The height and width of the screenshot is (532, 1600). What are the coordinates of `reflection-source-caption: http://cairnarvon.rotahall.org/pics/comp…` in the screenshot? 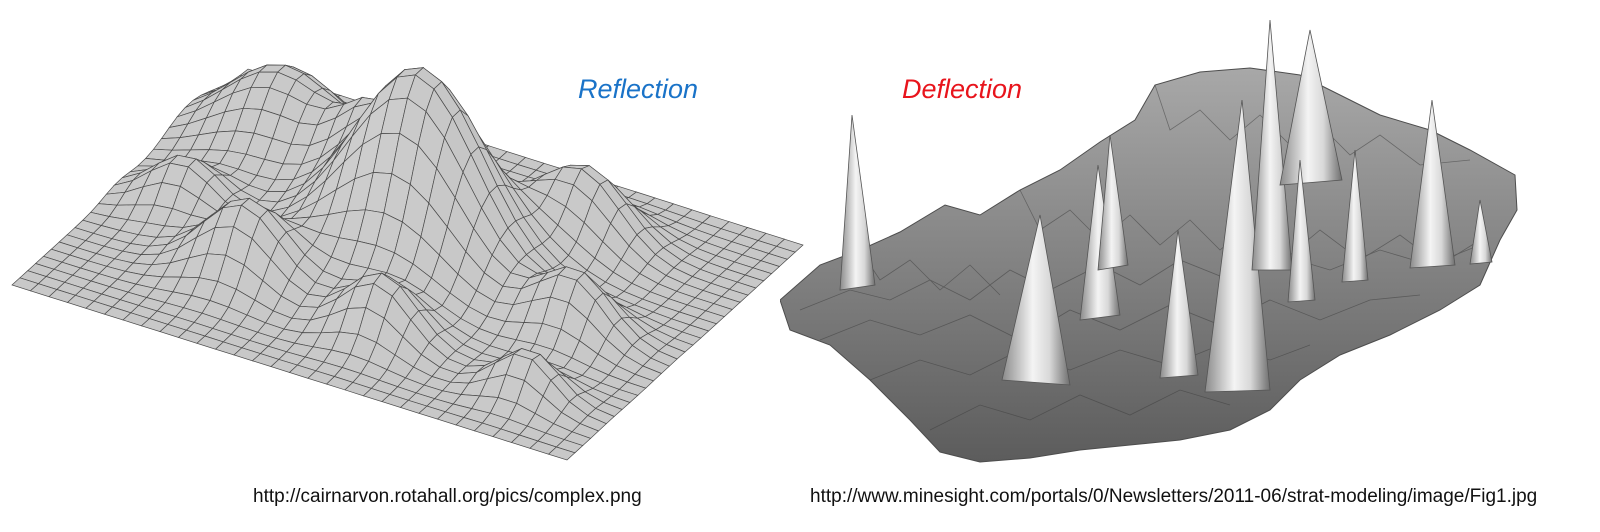 It's located at (447, 497).